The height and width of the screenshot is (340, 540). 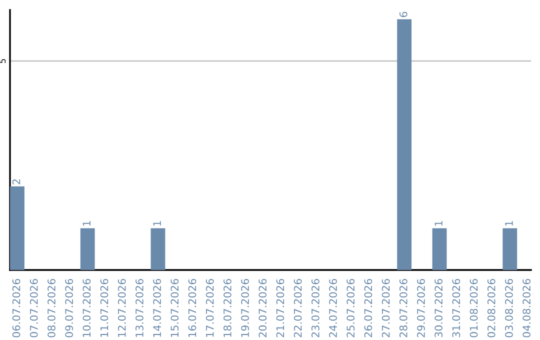 What do you see at coordinates (157, 307) in the screenshot?
I see `x-tick-label: 14.07.2026` at bounding box center [157, 307].